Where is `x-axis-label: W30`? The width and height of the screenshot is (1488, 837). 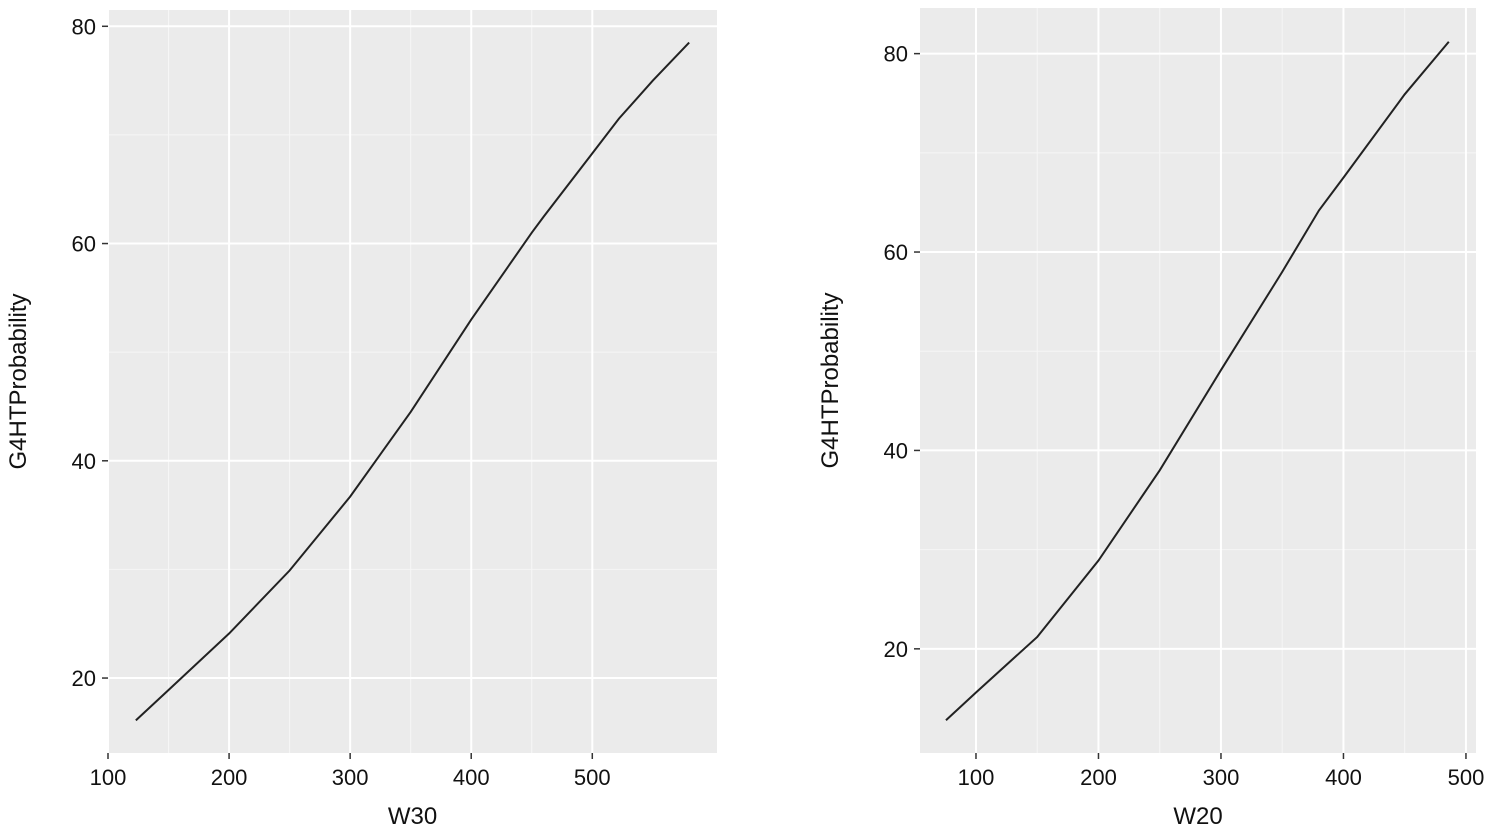 x-axis-label: W30 is located at coordinates (412, 816).